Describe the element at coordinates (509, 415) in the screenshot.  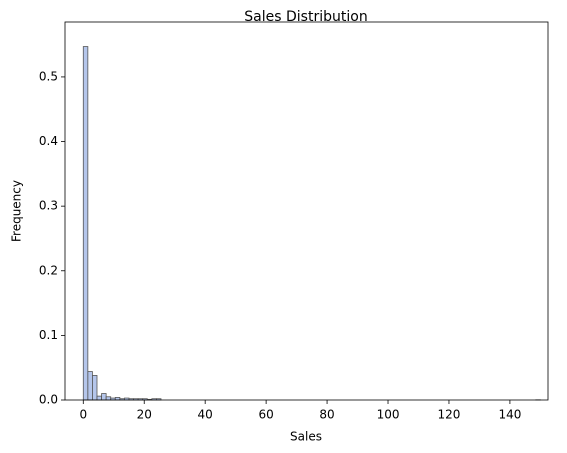
I see `x-tick-label: 140` at that location.